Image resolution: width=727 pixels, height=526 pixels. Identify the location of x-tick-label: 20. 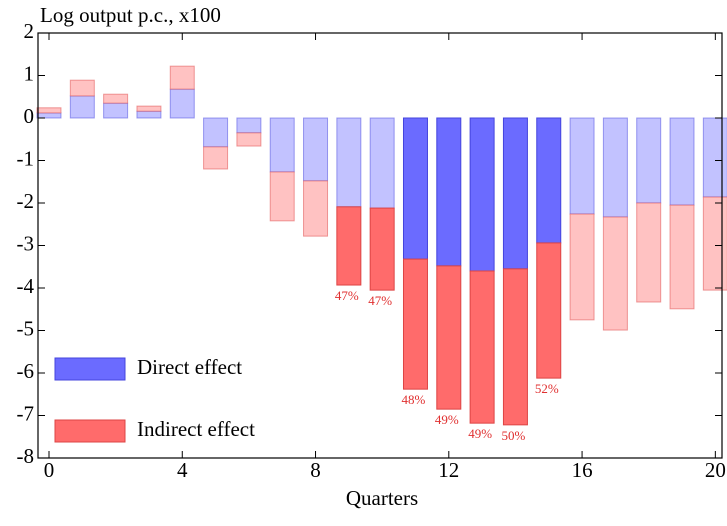
(715, 470).